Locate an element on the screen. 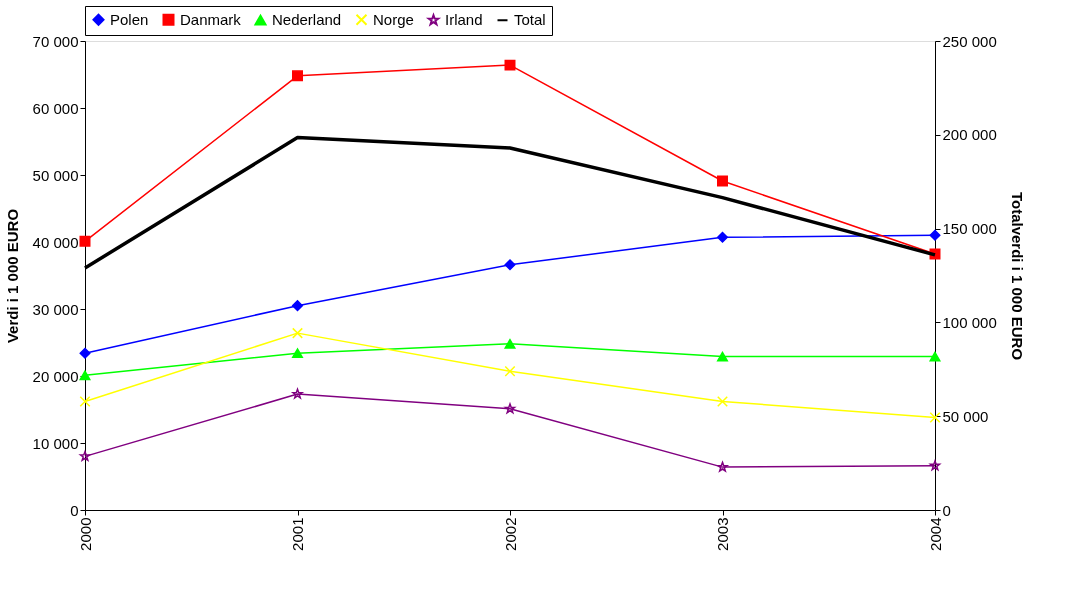 This screenshot has width=1089, height=608. y-axis-title: Verdi i 1 000 EURO is located at coordinates (12, 276).